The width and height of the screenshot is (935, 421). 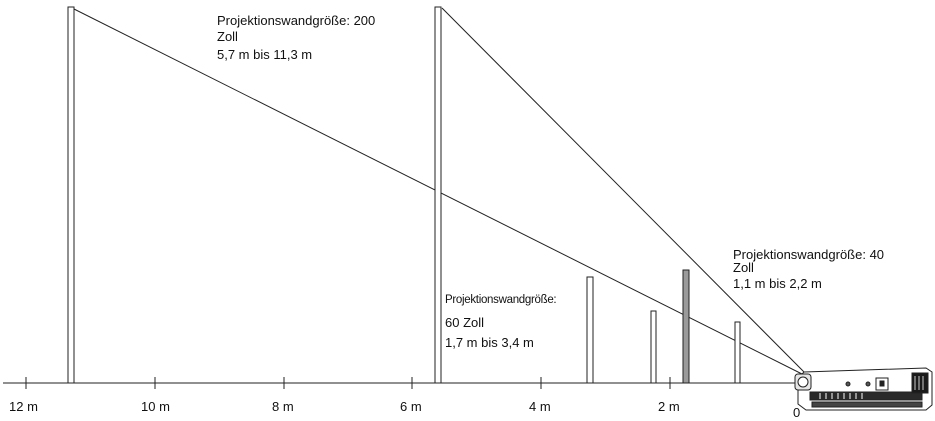 What do you see at coordinates (283, 406) in the screenshot?
I see `tick-label-8m: 8 m` at bounding box center [283, 406].